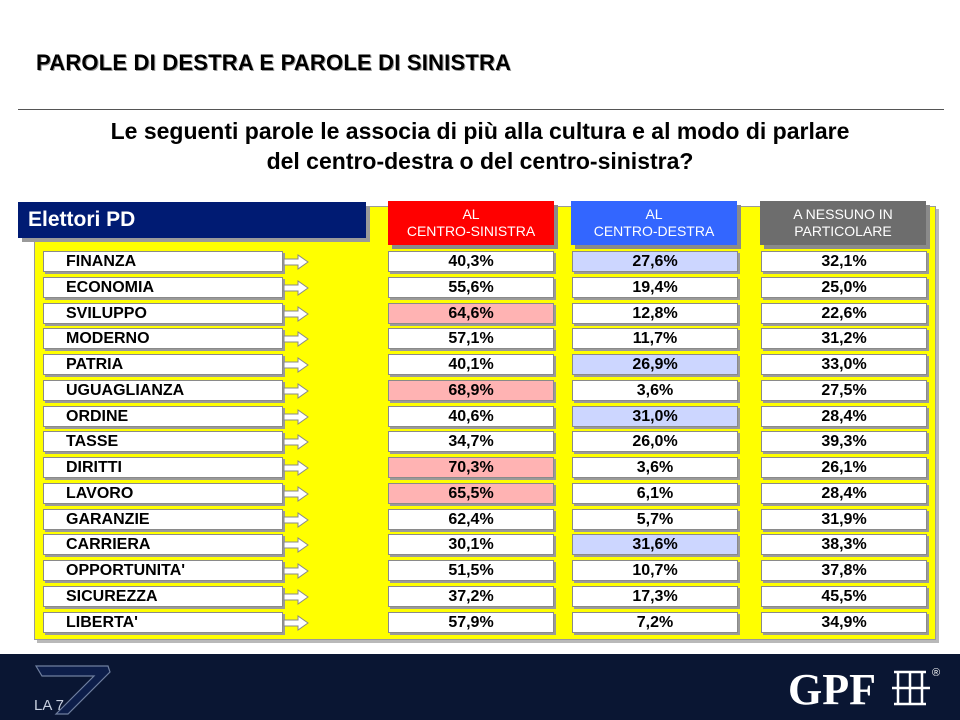  Describe the element at coordinates (844, 364) in the screenshot. I see `cell-nessuno: 33,0%` at that location.